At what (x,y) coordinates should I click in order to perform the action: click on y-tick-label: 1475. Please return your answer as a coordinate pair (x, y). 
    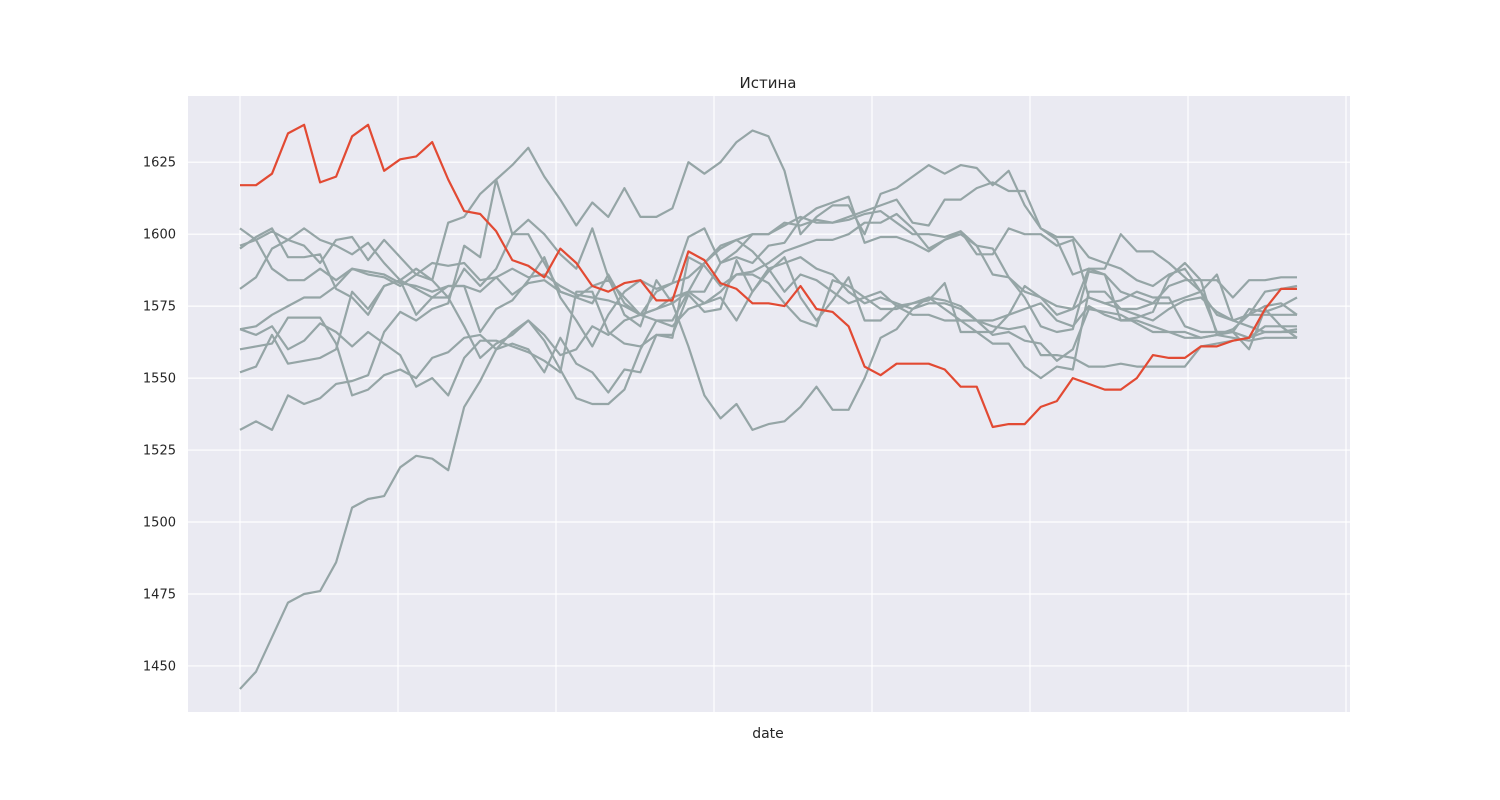
    Looking at the image, I should click on (159, 594).